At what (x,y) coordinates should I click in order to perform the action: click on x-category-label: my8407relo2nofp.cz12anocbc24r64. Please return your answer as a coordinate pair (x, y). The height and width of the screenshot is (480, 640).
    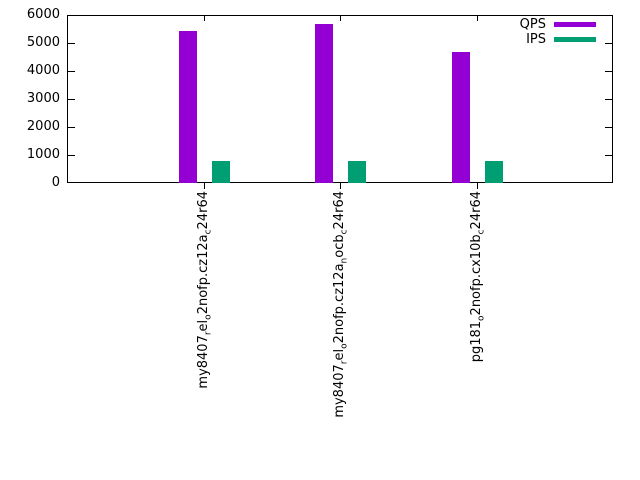
    Looking at the image, I should click on (341, 304).